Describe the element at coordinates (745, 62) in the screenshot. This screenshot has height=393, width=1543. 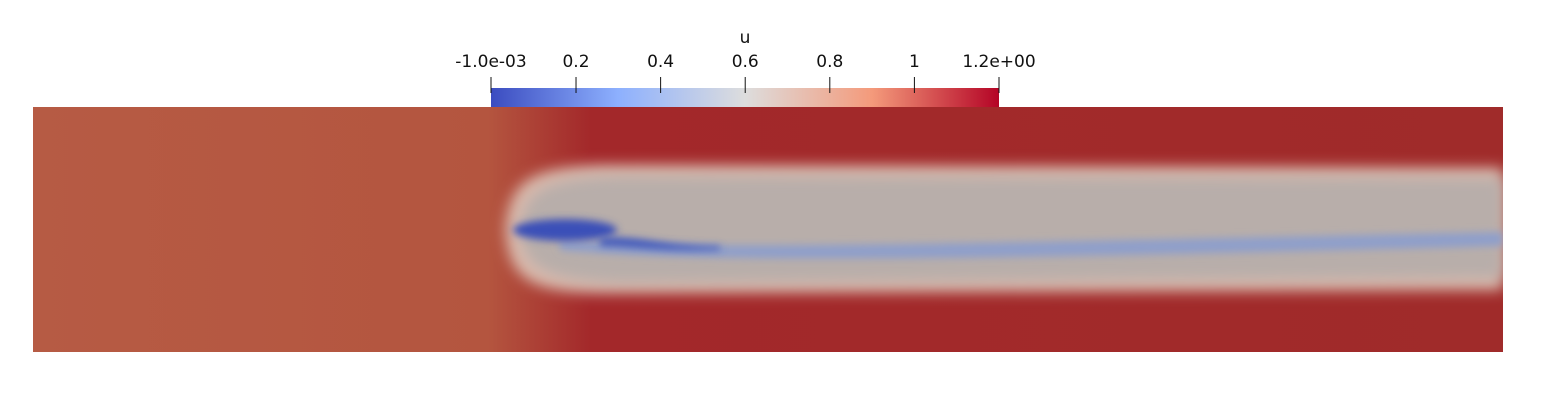
I see `tick-label: 0.6` at that location.